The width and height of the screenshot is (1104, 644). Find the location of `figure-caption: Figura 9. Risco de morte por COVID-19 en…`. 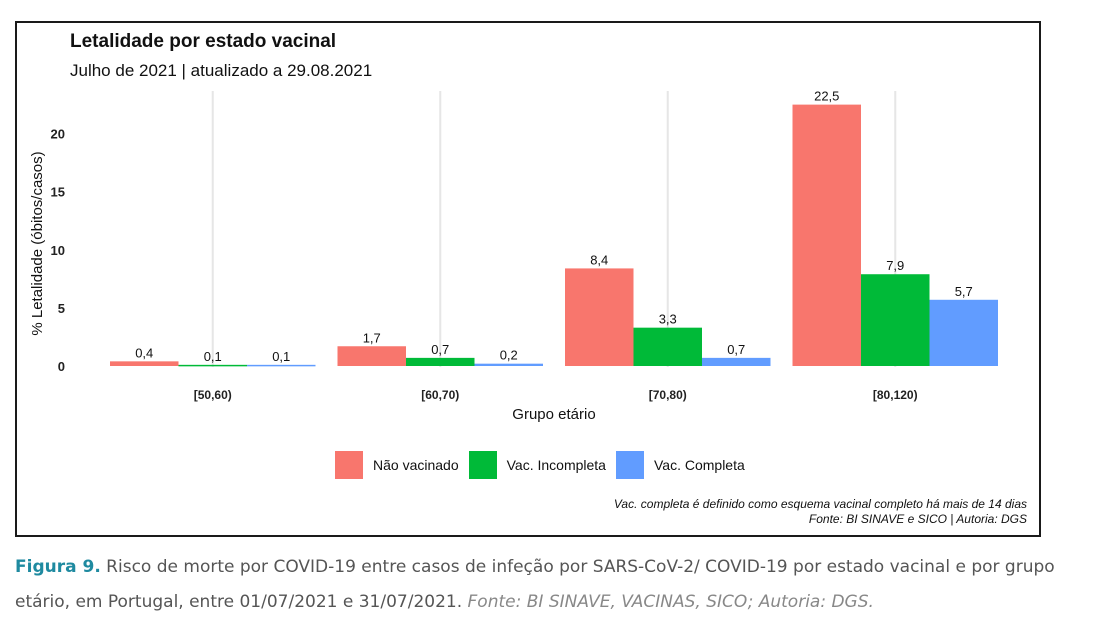

figure-caption: Figura 9. Risco de morte por COVID-19 en… is located at coordinates (552, 585).